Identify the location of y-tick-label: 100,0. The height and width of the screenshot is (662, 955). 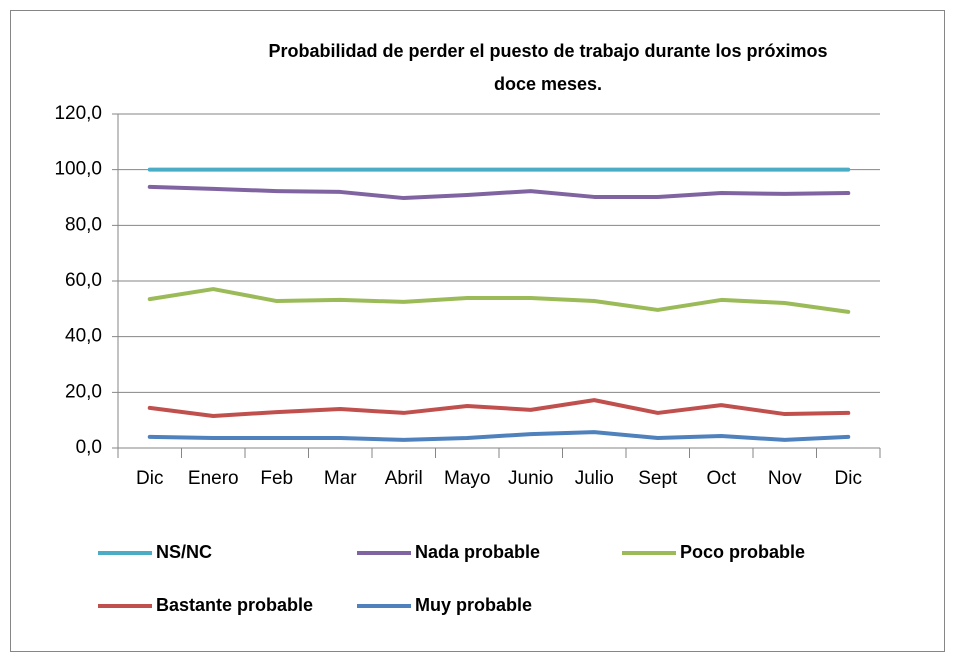
(78, 169).